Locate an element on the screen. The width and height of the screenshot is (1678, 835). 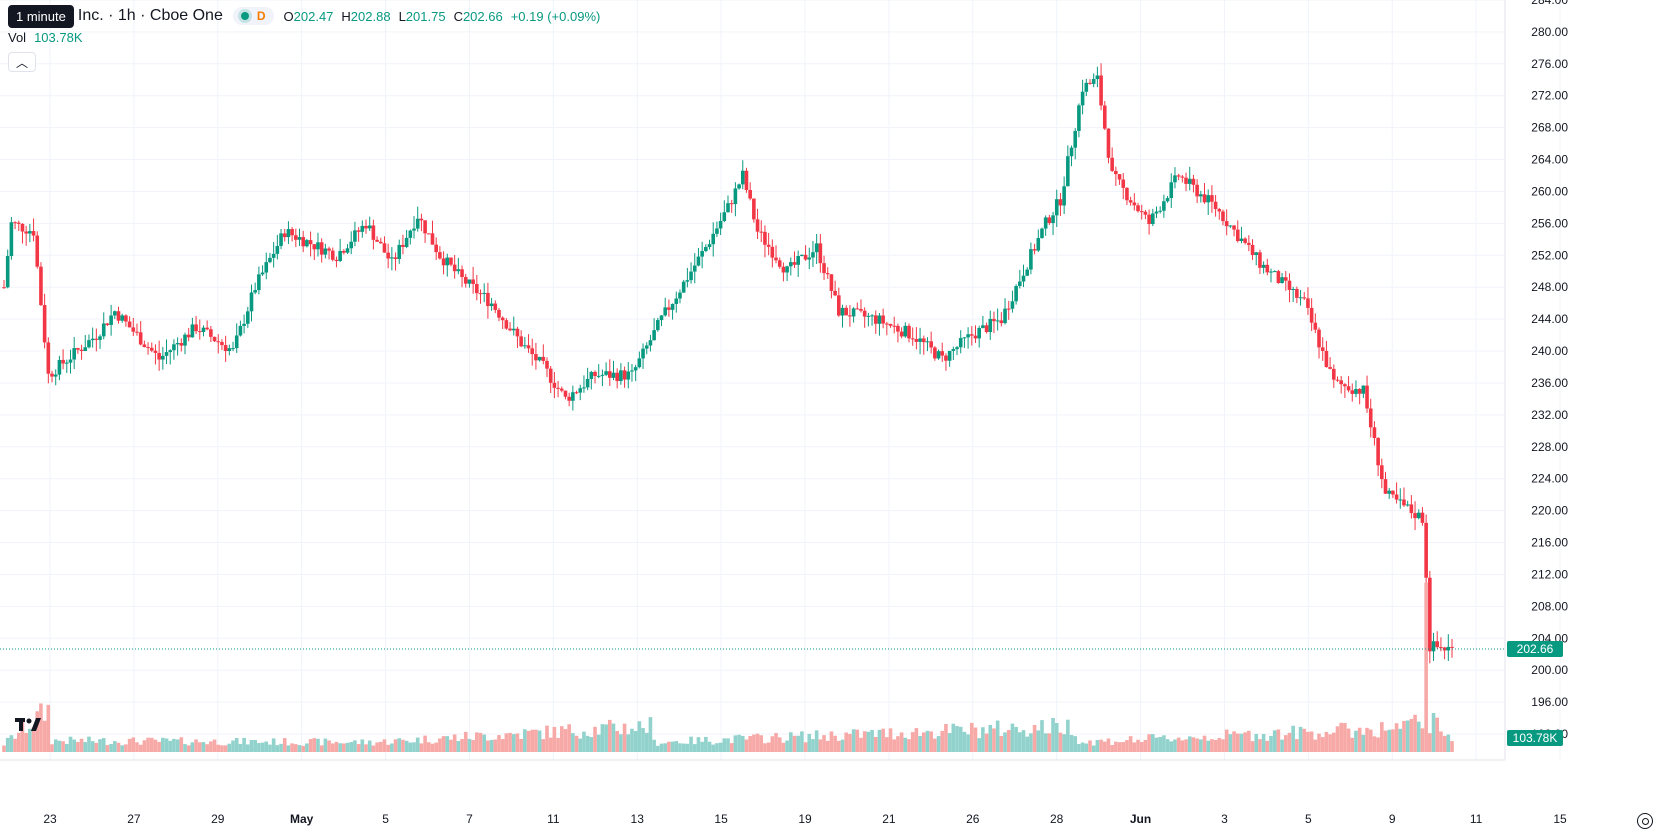
time-tick-label: May is located at coordinates (302, 819).